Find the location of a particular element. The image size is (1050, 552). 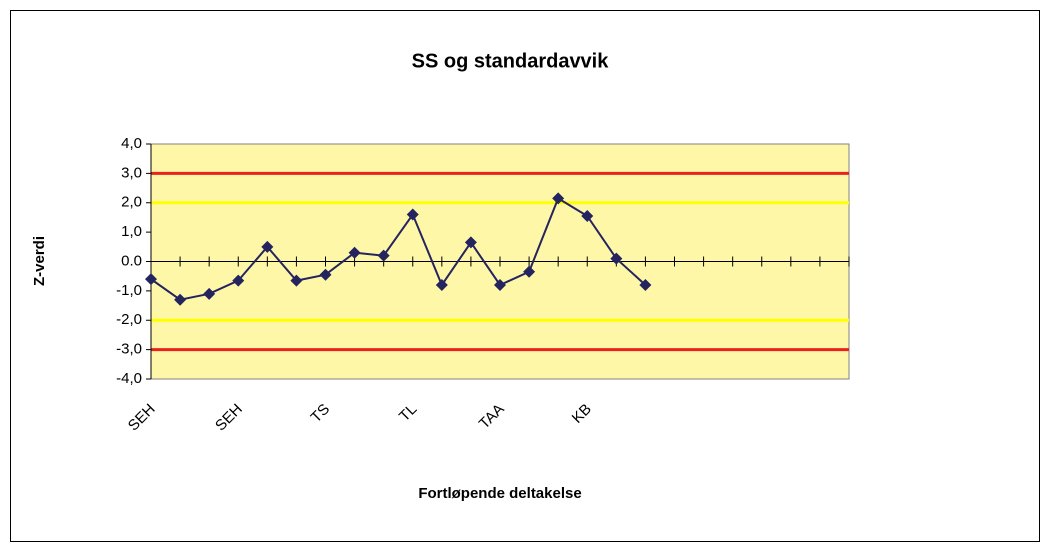

y-tick-label: 2,0 is located at coordinates (131, 202).